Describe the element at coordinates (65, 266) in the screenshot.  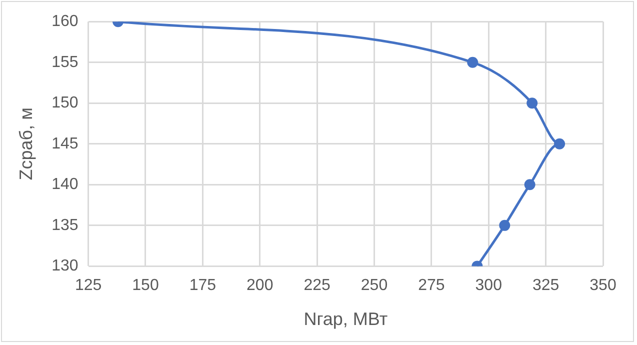
I see `y-tick-label: 130` at that location.